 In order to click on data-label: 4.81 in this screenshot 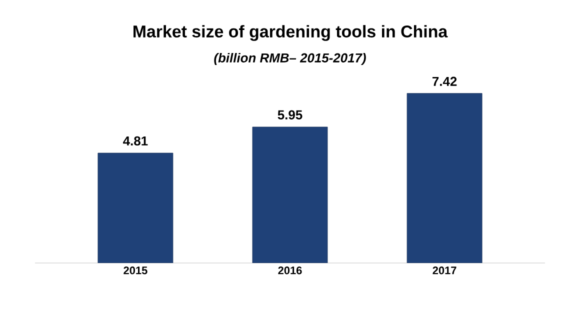, I will do `click(135, 141)`.